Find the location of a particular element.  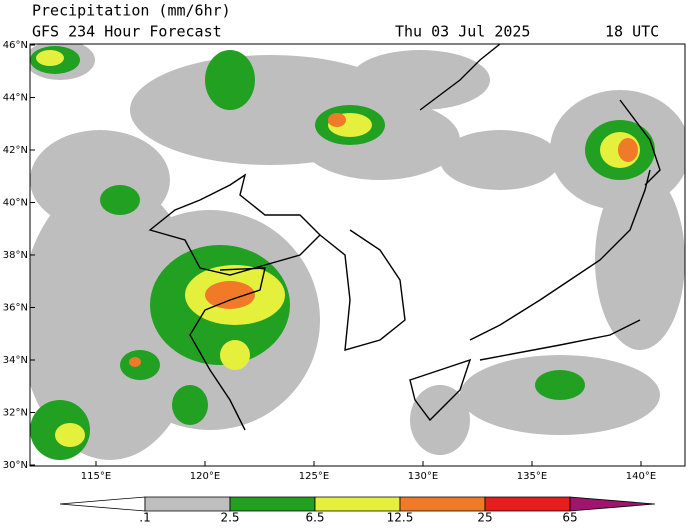

colorbar-label: 2.5 is located at coordinates (229, 518).